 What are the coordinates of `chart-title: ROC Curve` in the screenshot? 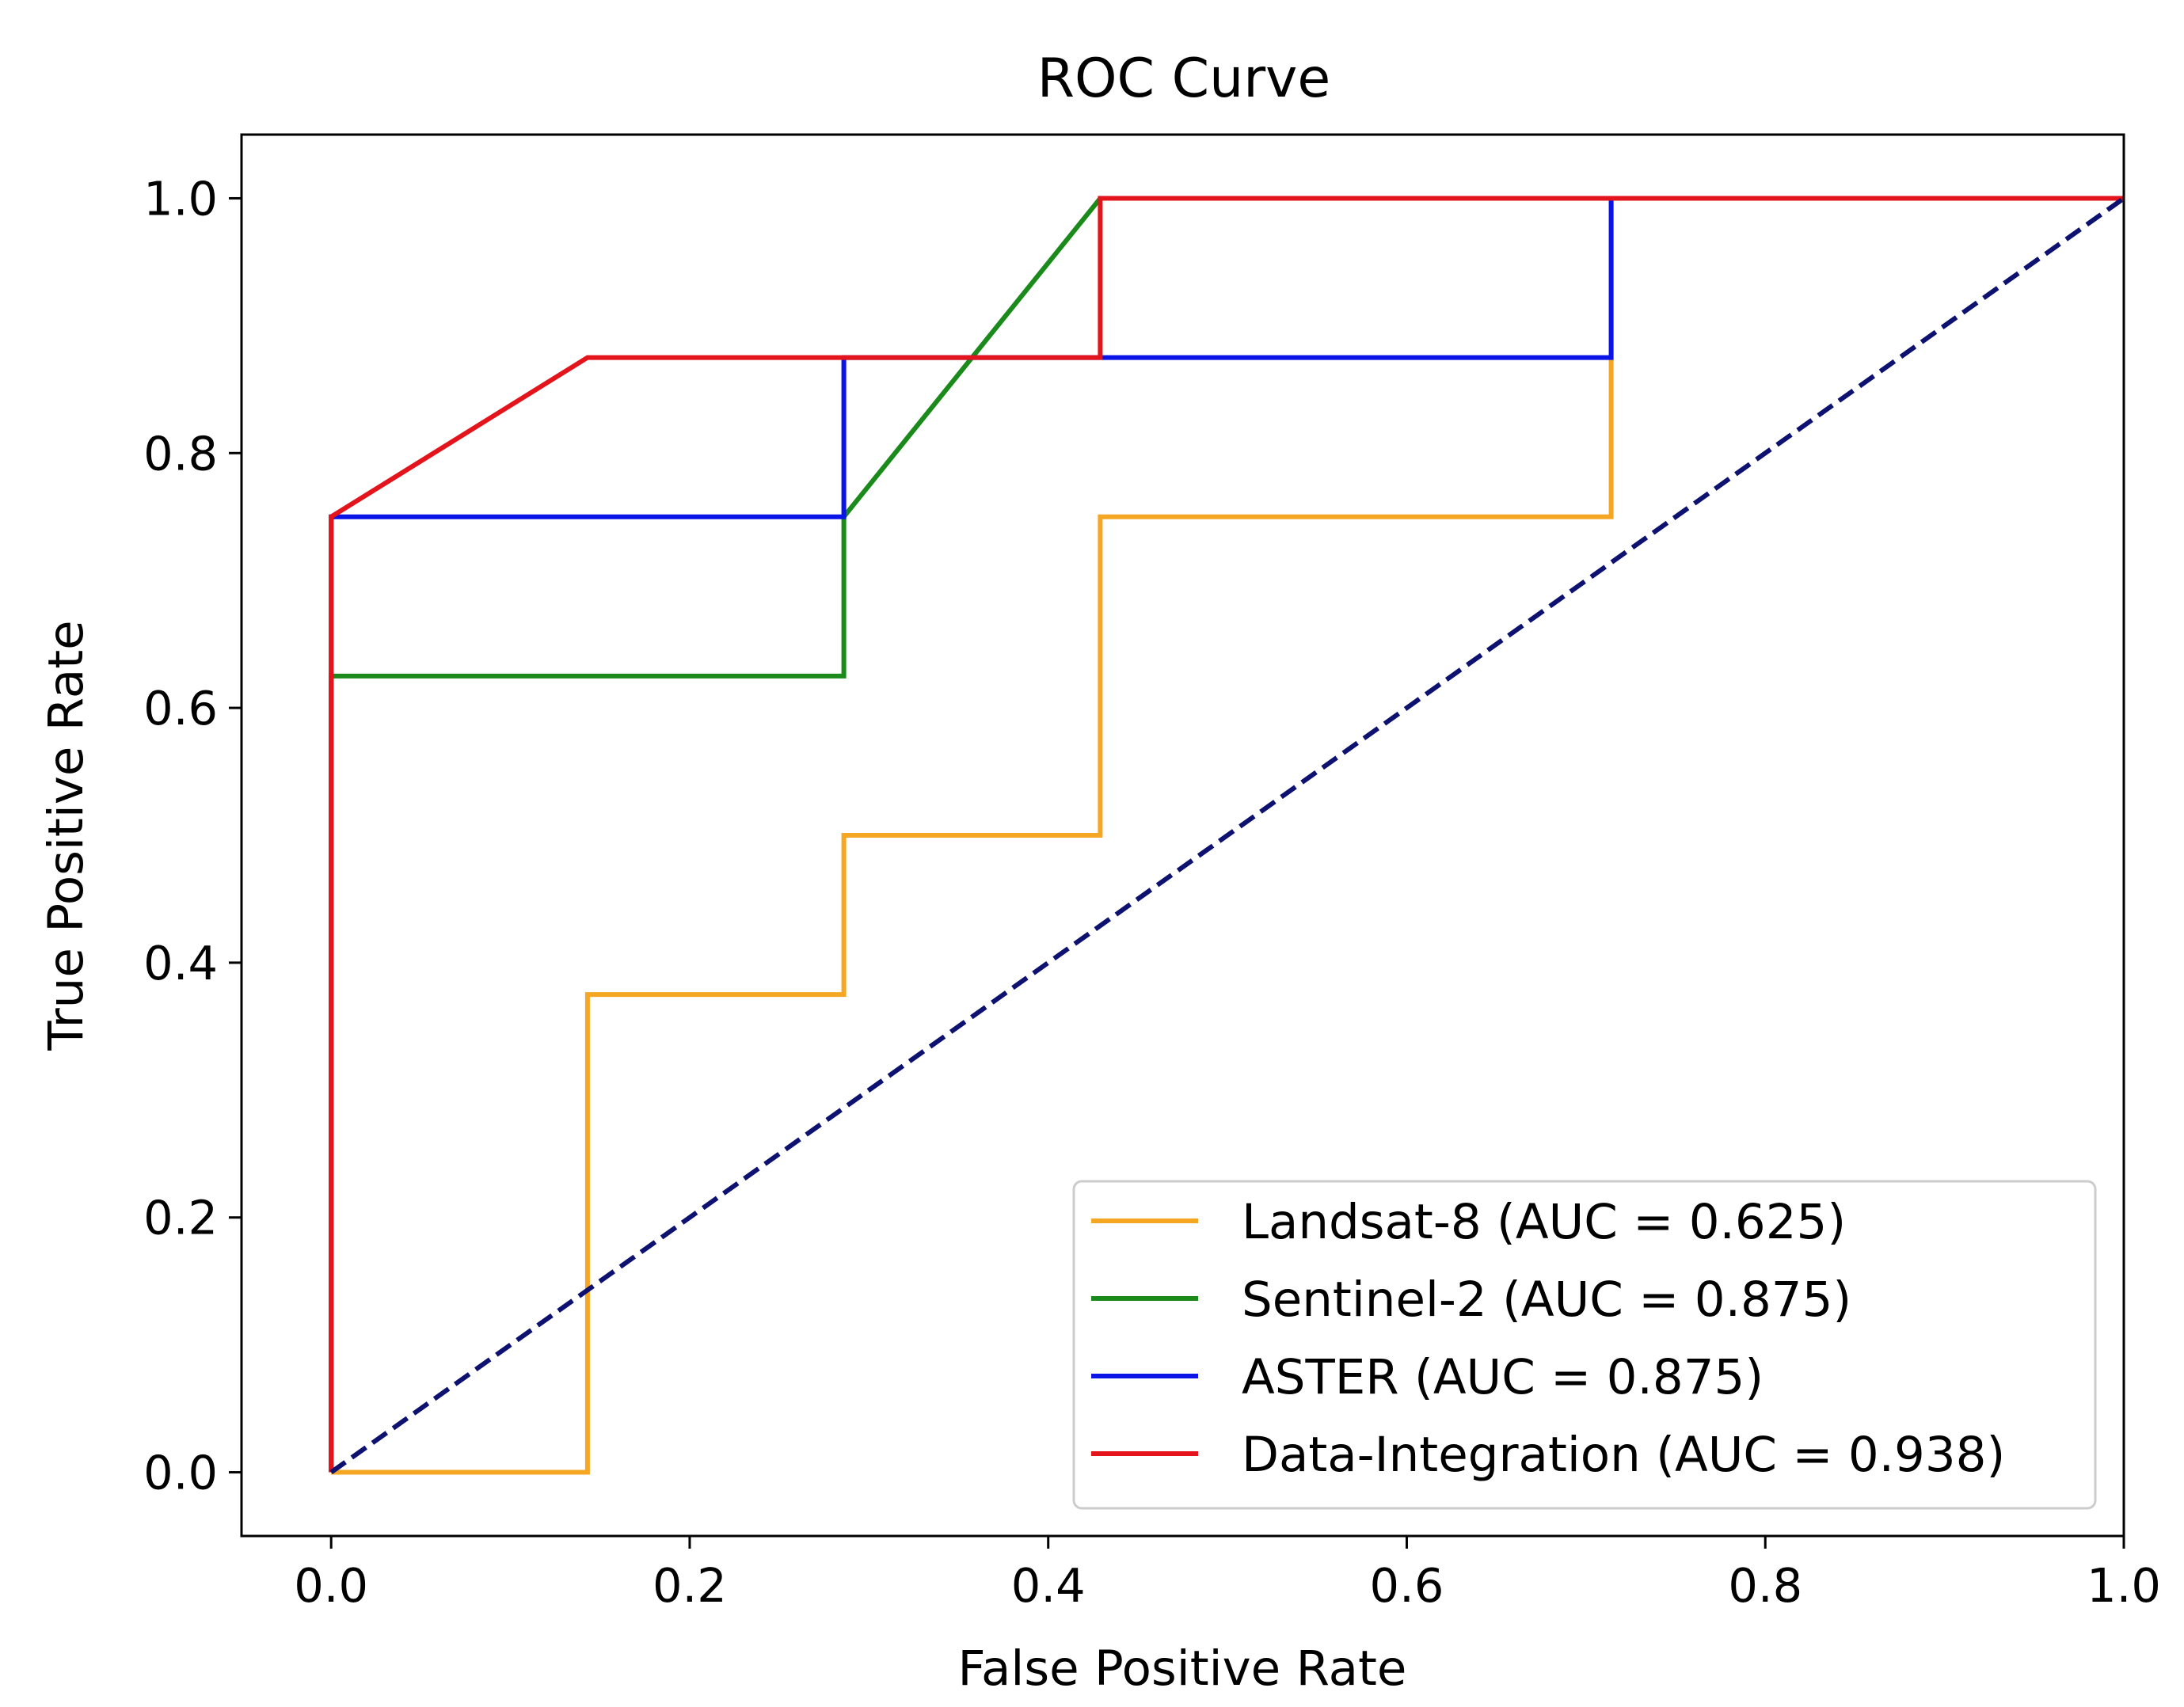 It's located at (1183, 79).